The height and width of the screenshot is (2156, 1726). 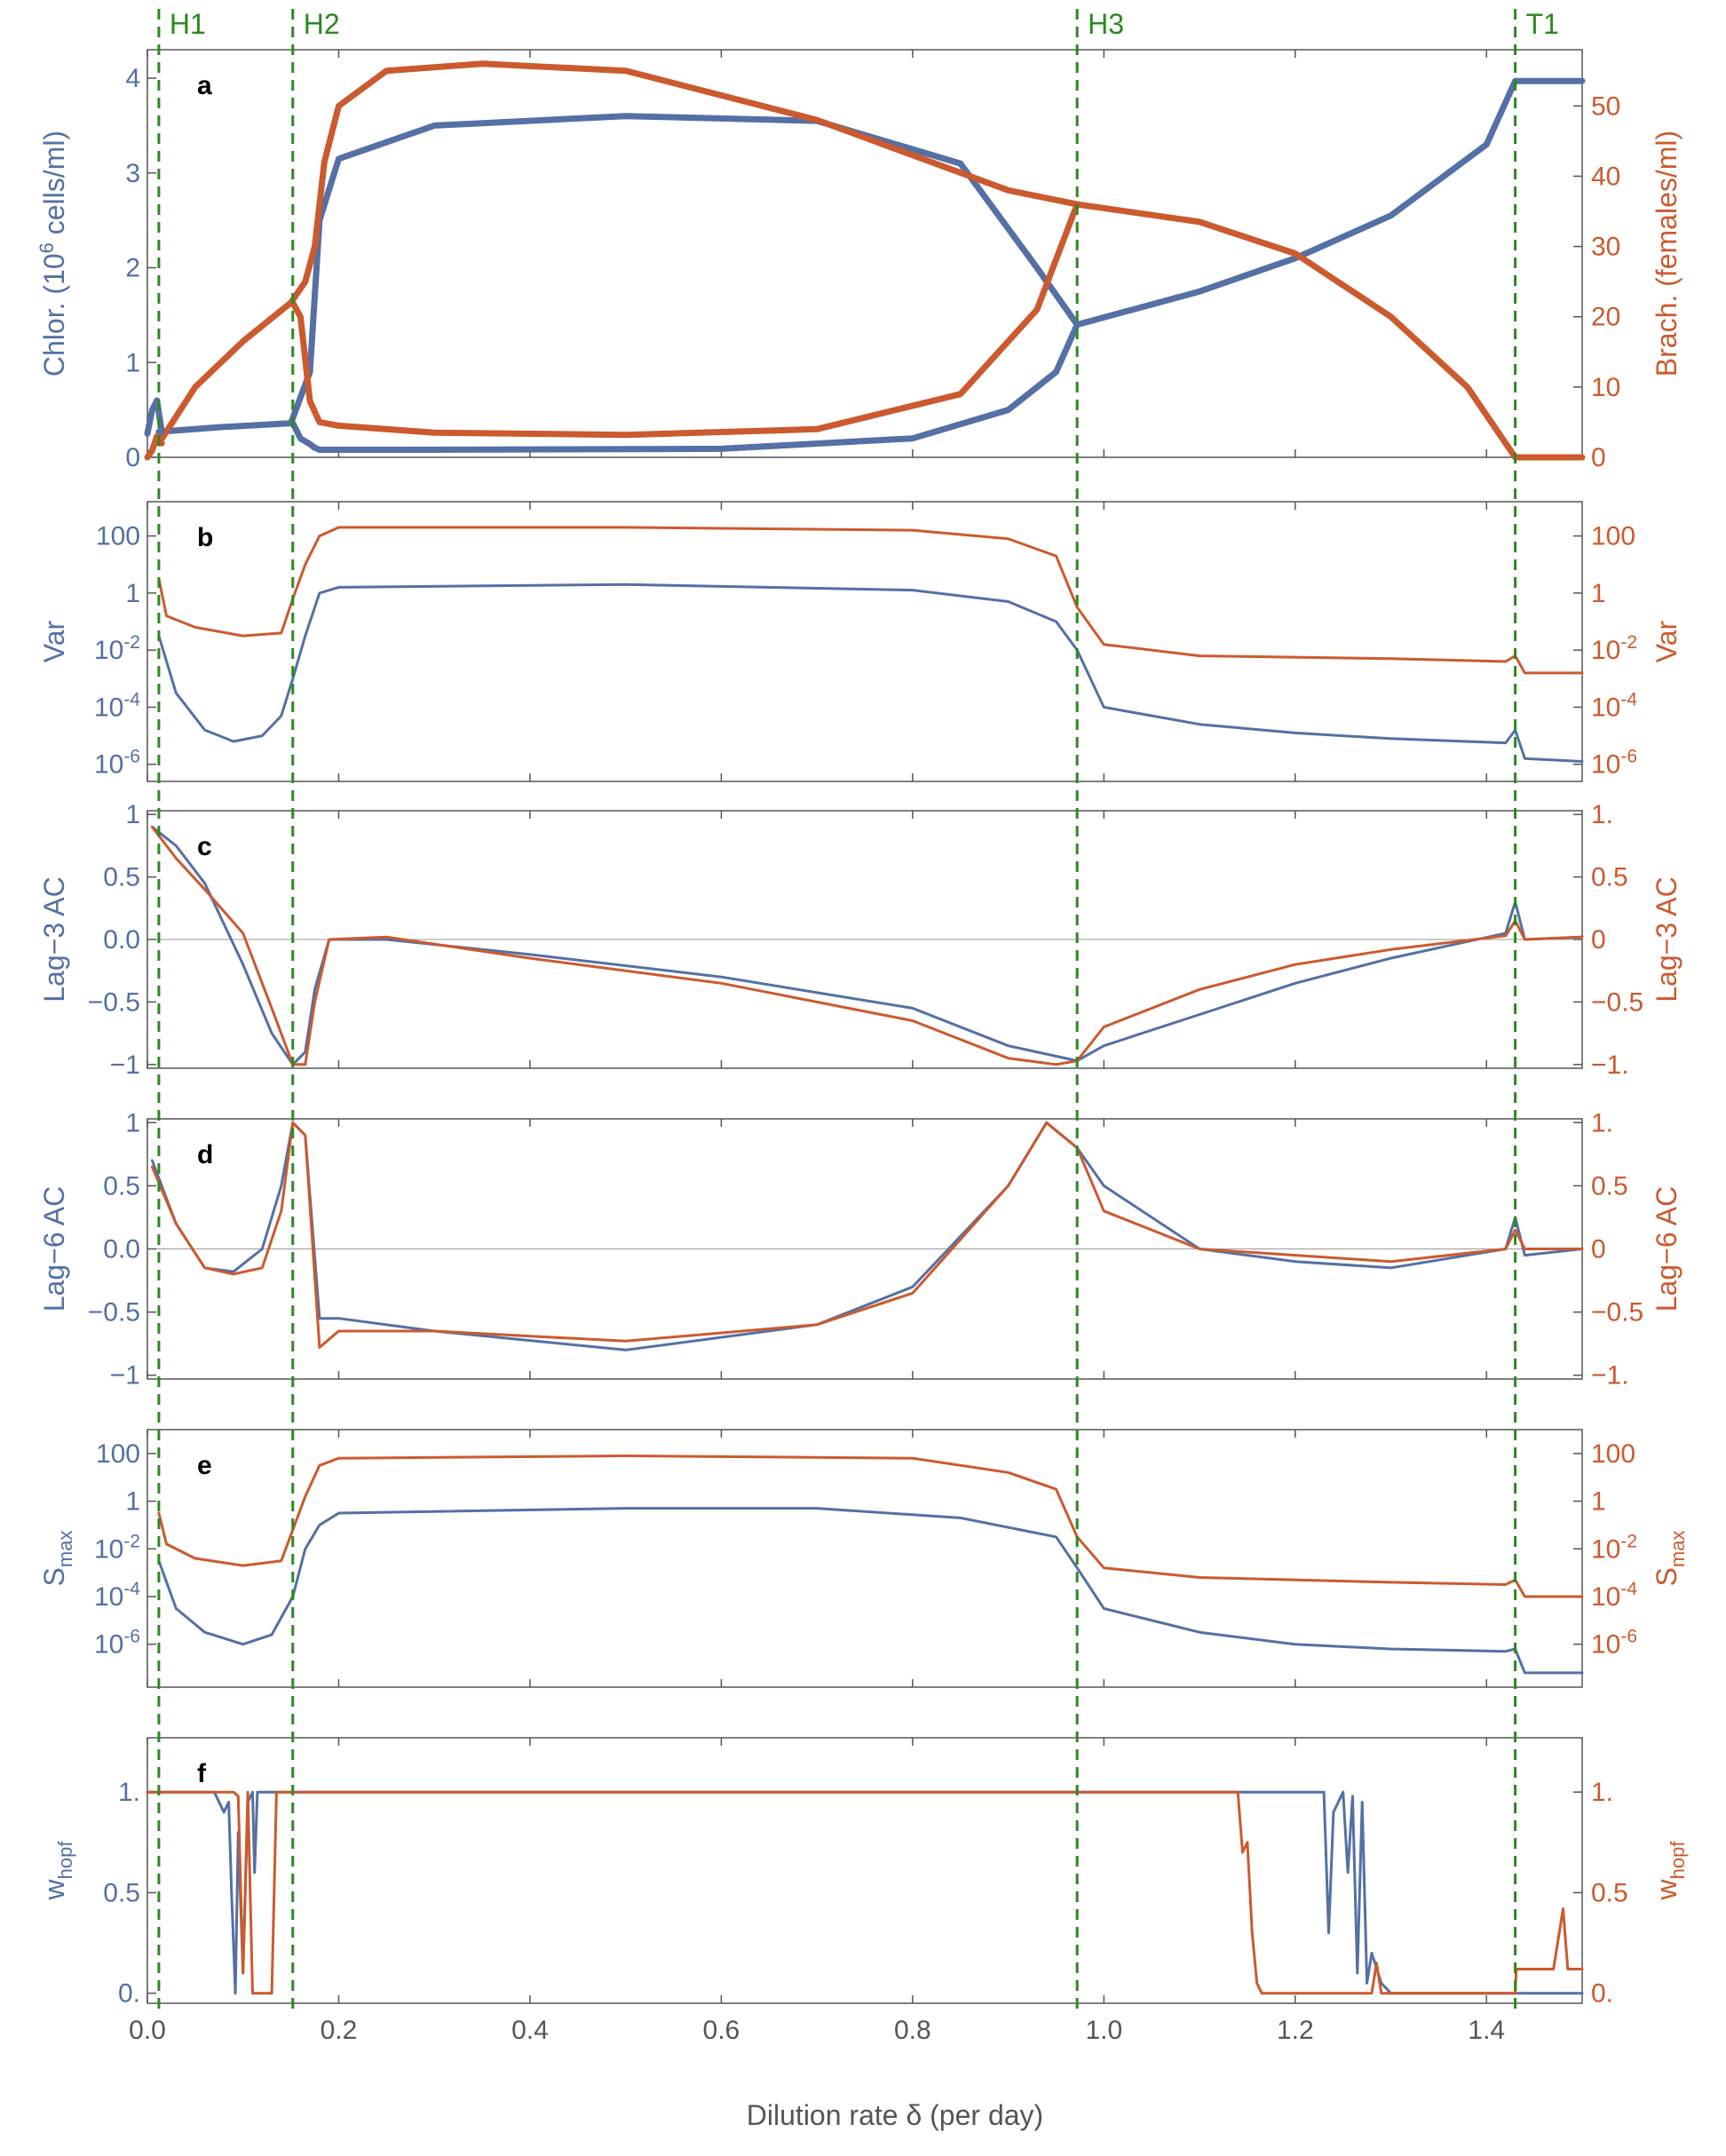 I want to click on panel-e: 100 1 10⁻² 10⁻⁴ 10⁻⁶ 100 1 10⁻² 10⁻⁴ 10⁻⁶ e, so click(x=865, y=1558).